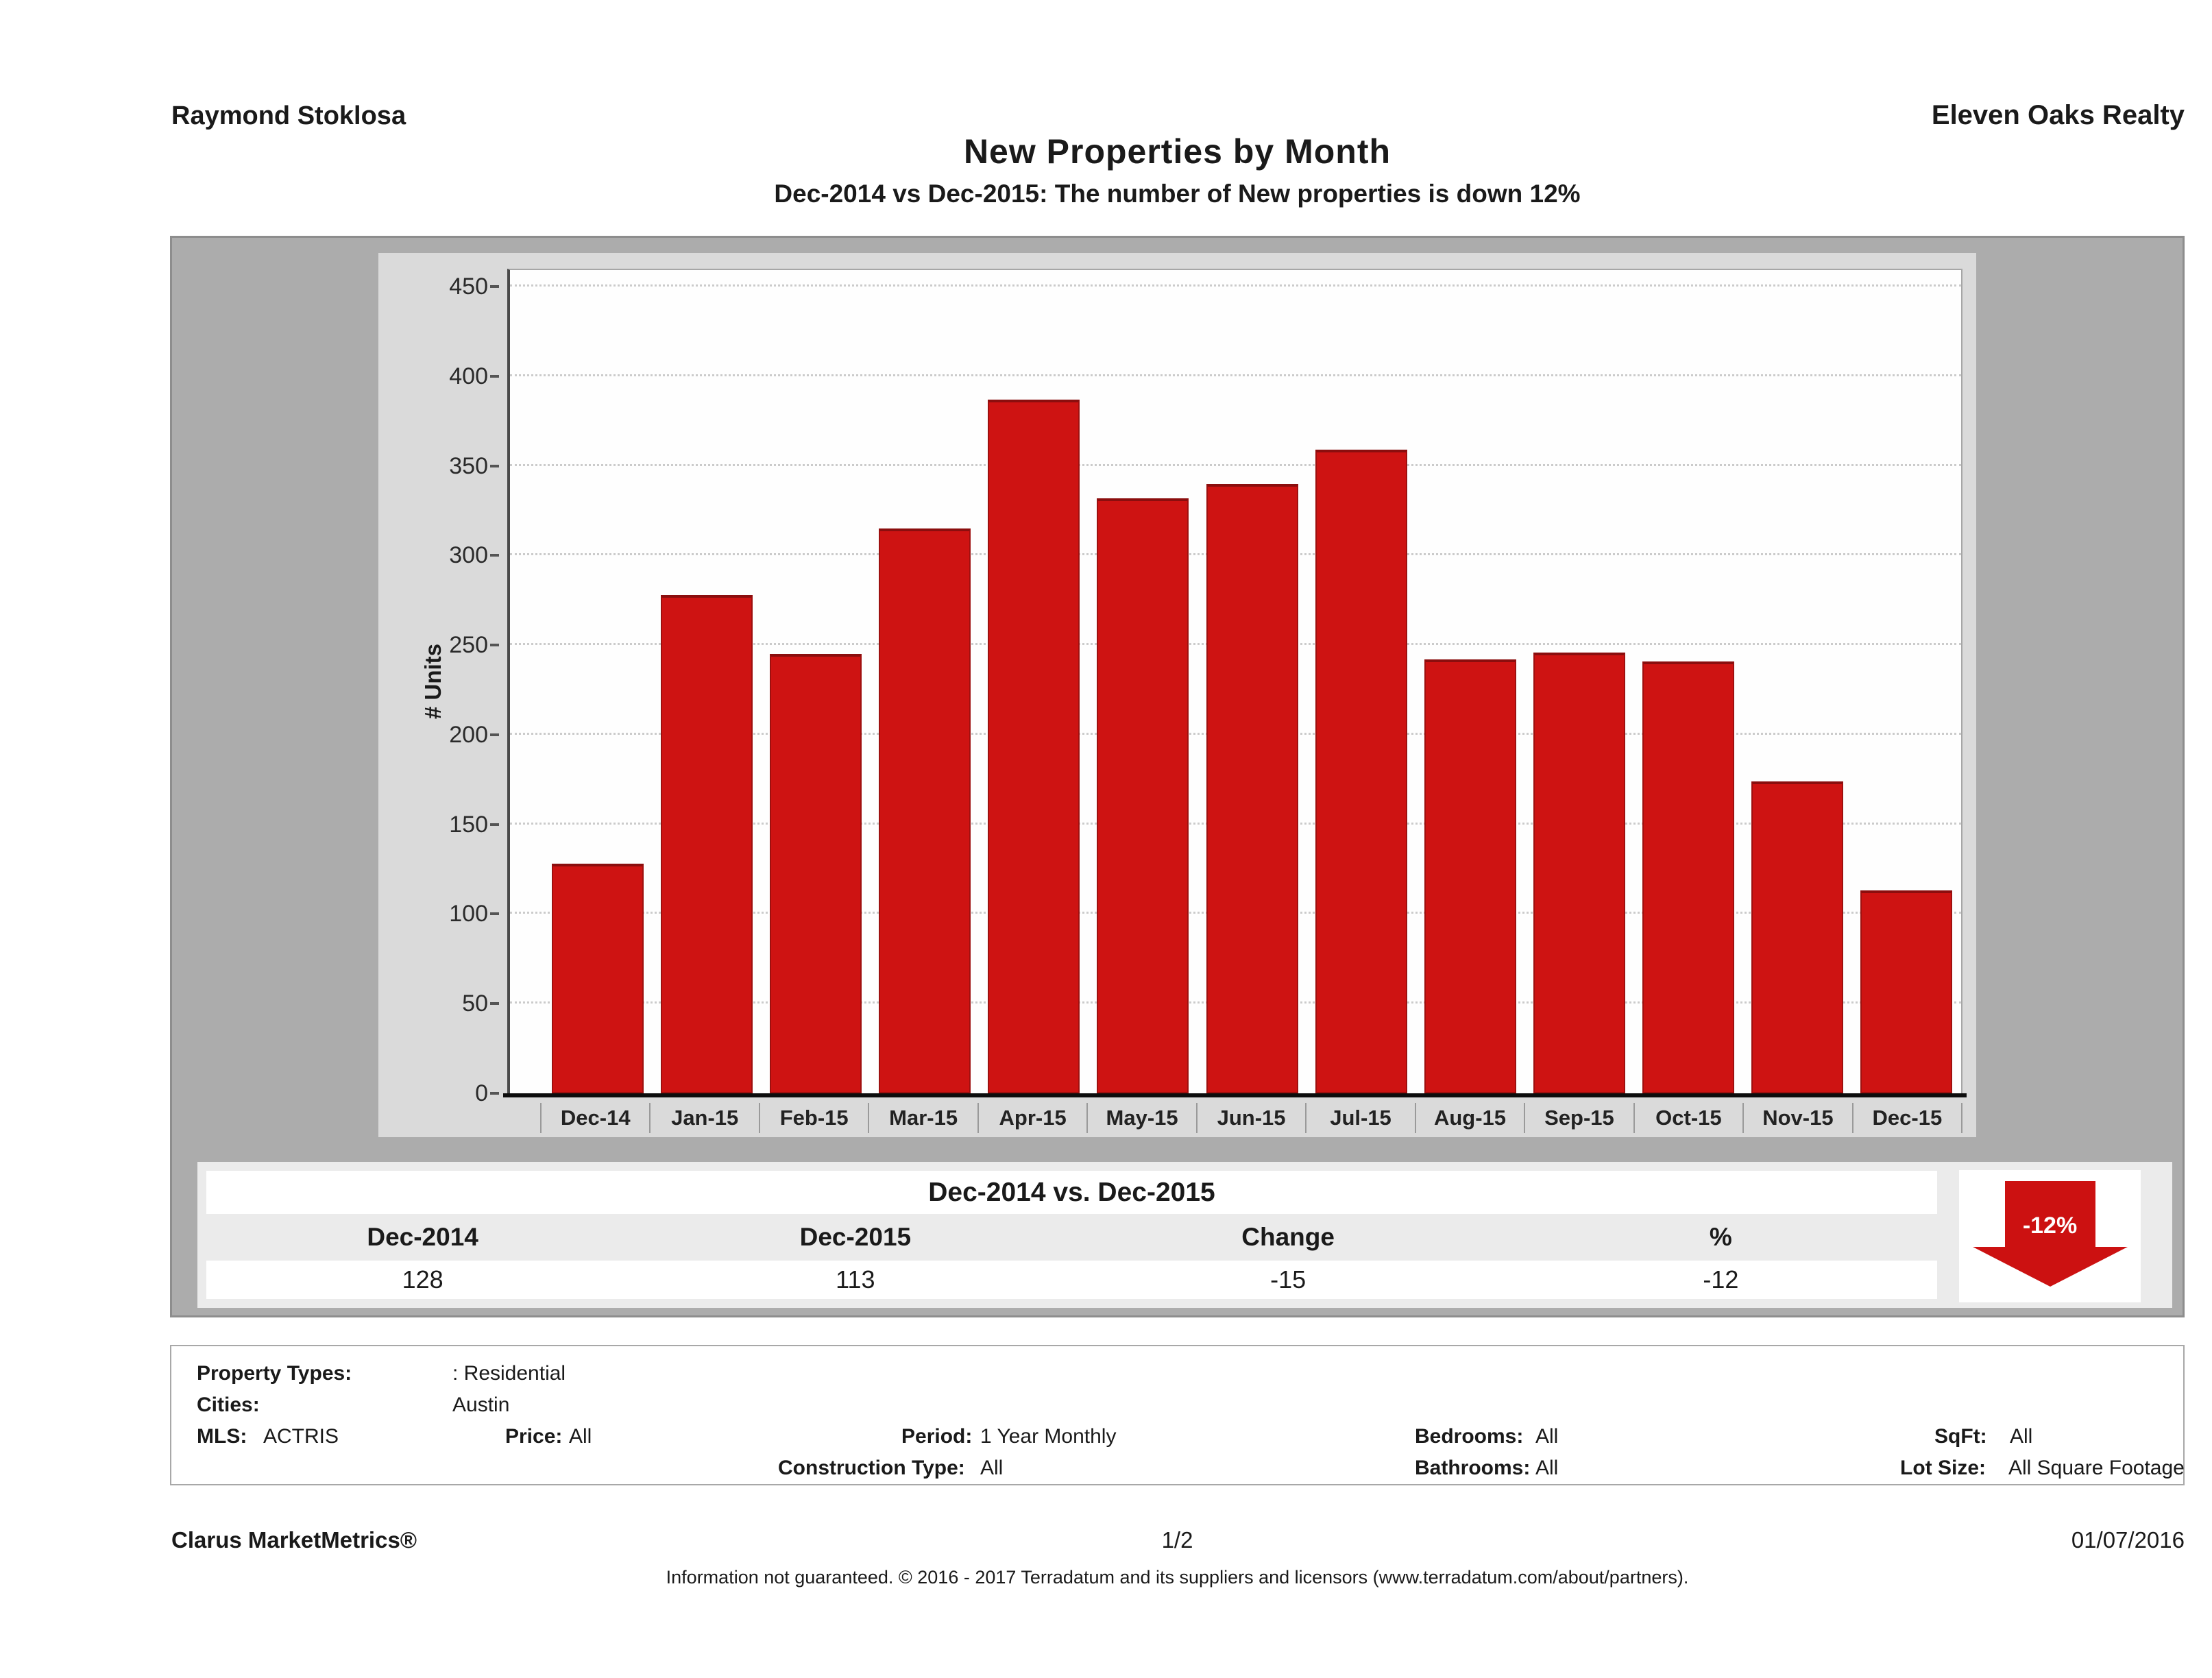 This screenshot has width=2212, height=1678. Describe the element at coordinates (1177, 151) in the screenshot. I see `page-title: New Properties by Month` at that location.